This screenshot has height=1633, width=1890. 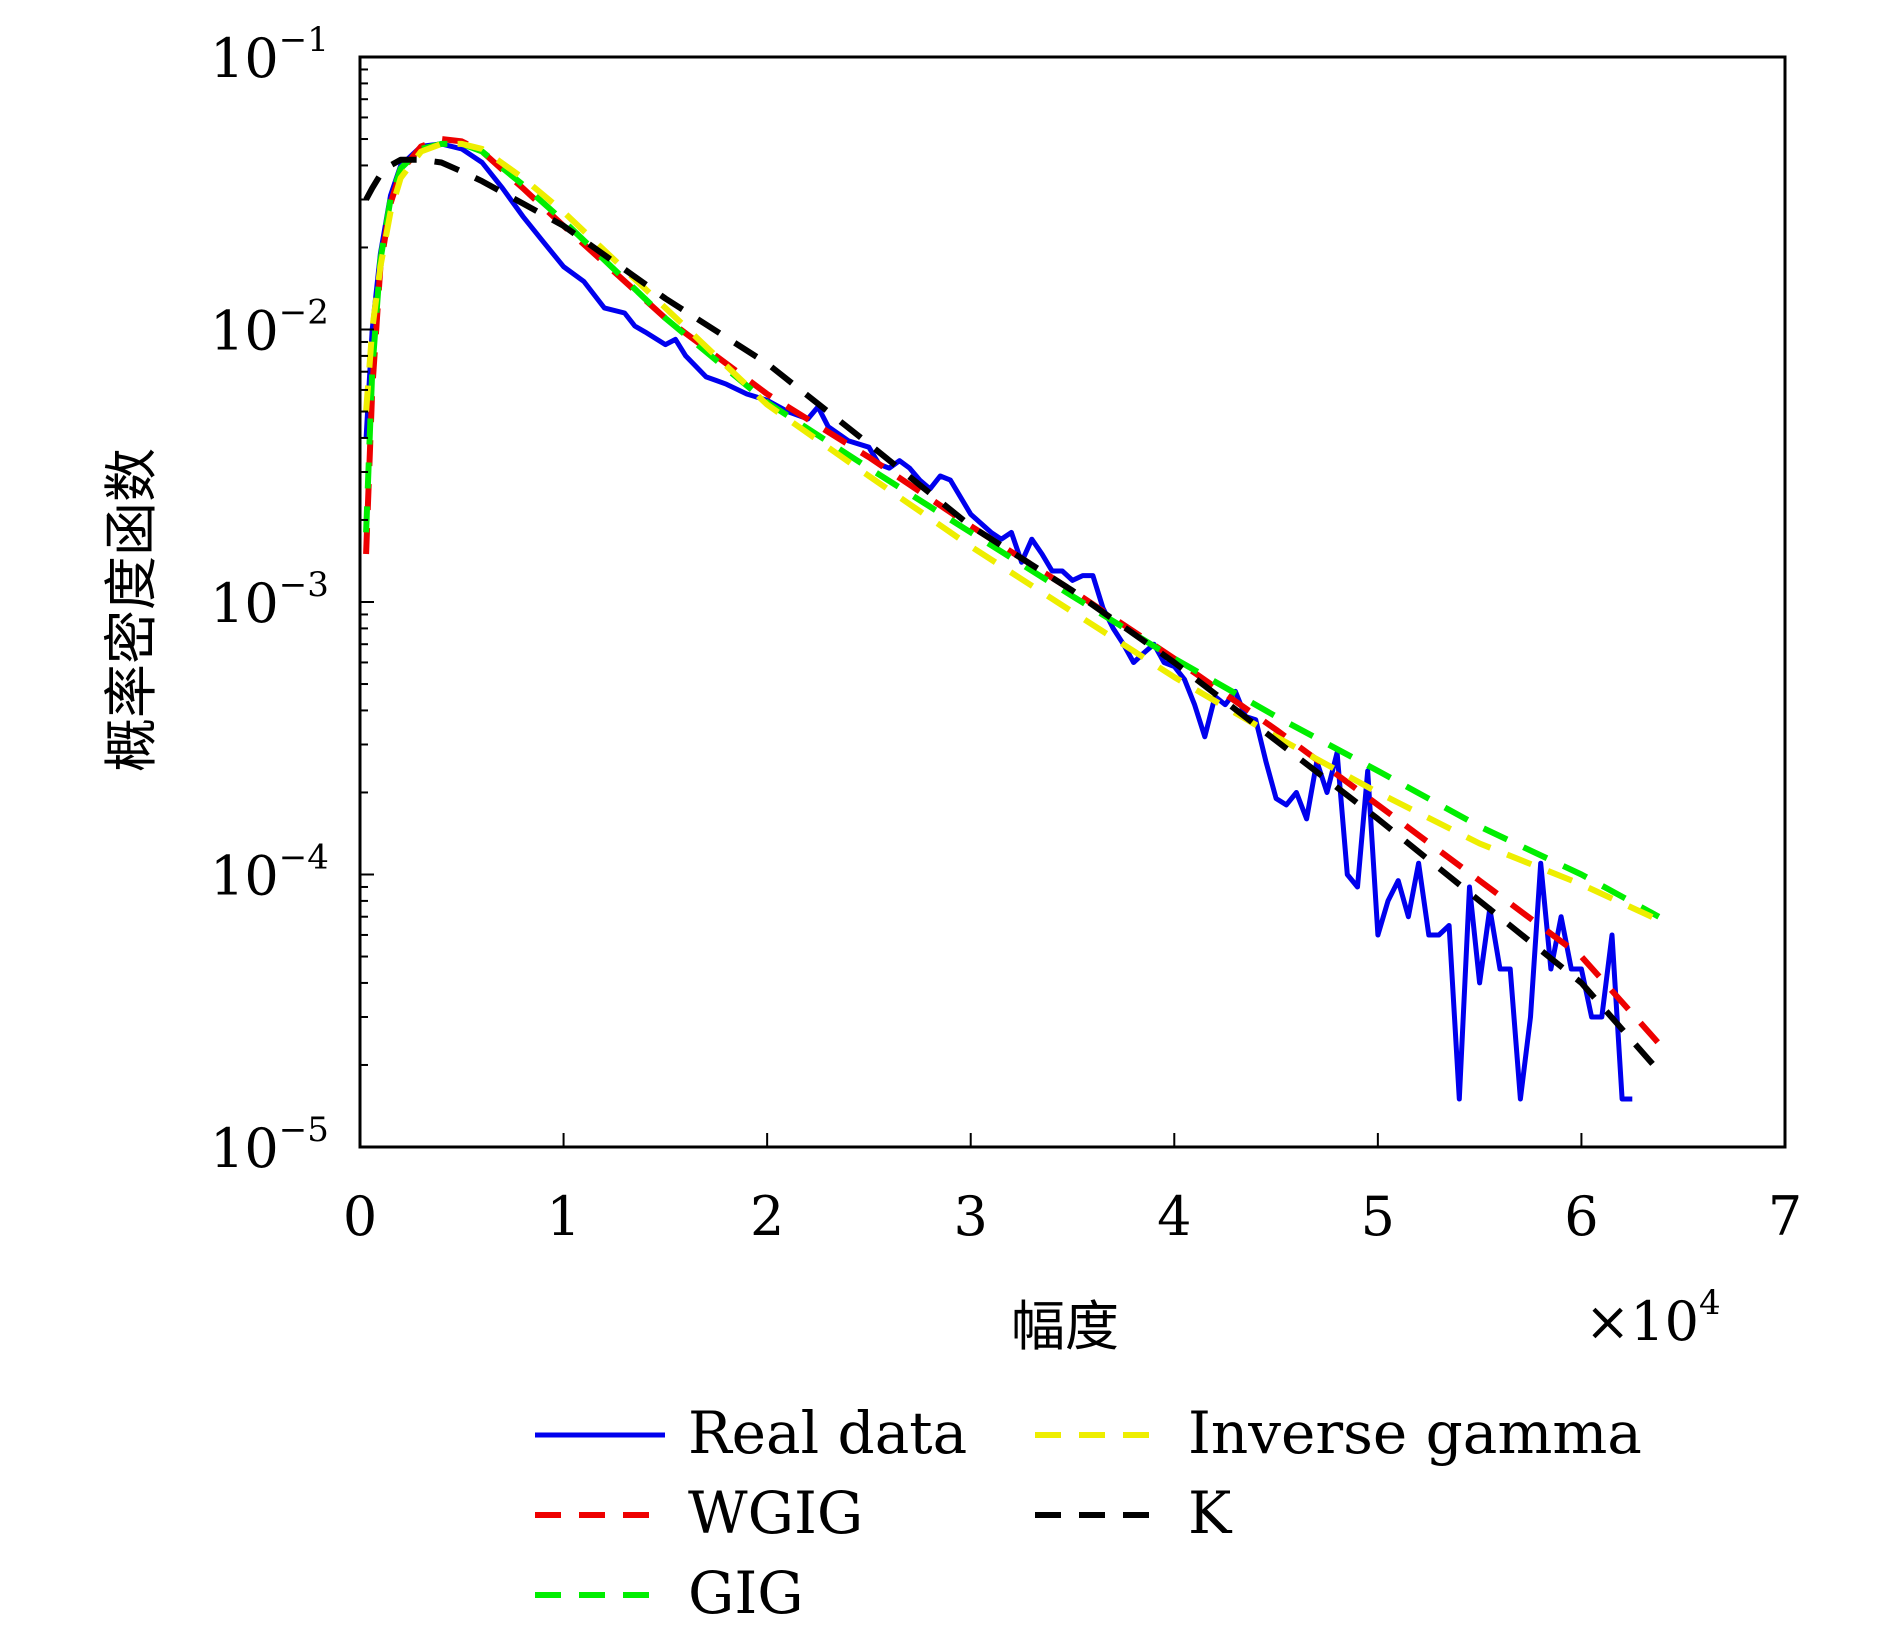 What do you see at coordinates (1785, 1216) in the screenshot?
I see `x-tick-label: 7` at bounding box center [1785, 1216].